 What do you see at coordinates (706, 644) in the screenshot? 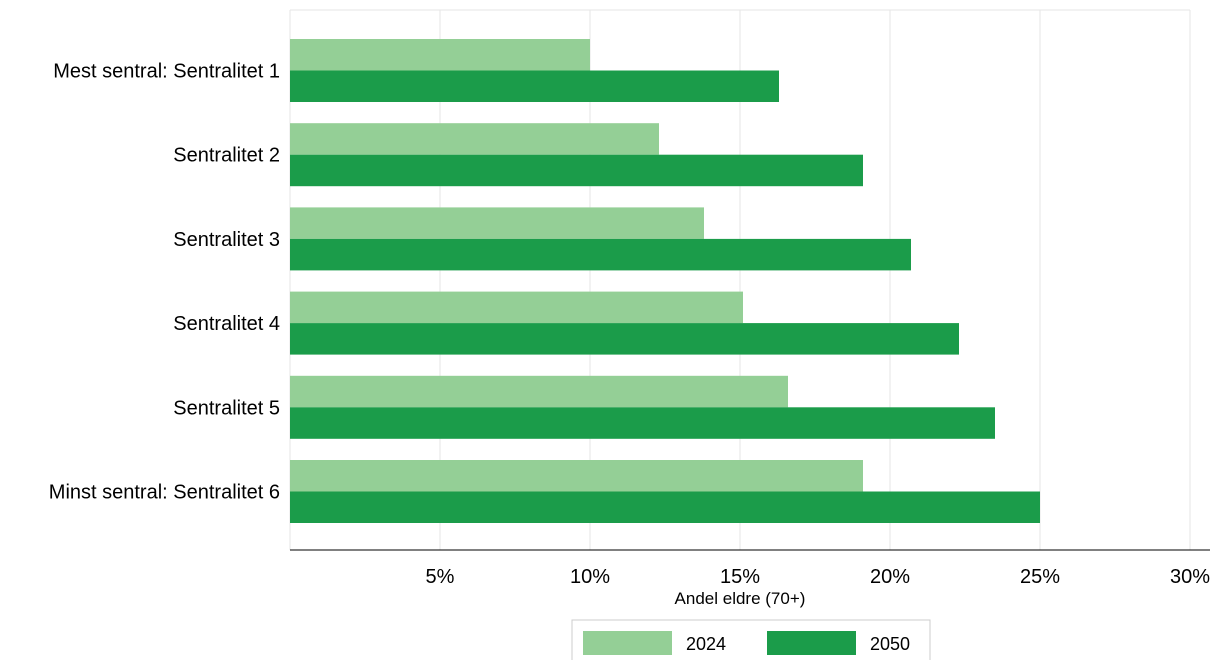
I see `legend-label-2024: 2024` at bounding box center [706, 644].